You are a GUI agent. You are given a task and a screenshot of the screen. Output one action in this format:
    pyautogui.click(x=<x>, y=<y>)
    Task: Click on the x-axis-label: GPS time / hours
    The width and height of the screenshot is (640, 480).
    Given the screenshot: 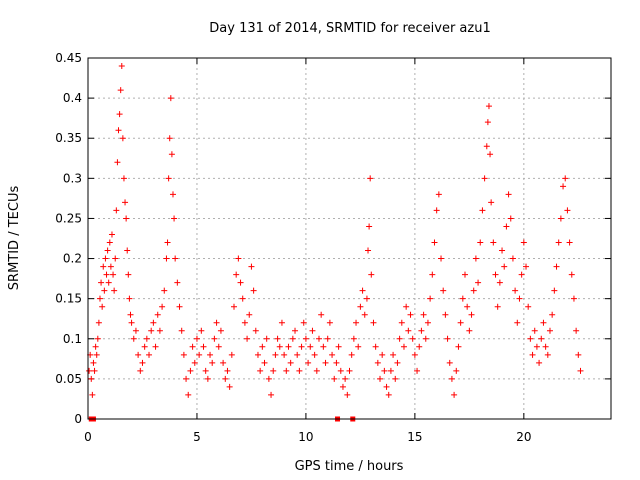 What is the action you would take?
    pyautogui.click(x=349, y=466)
    